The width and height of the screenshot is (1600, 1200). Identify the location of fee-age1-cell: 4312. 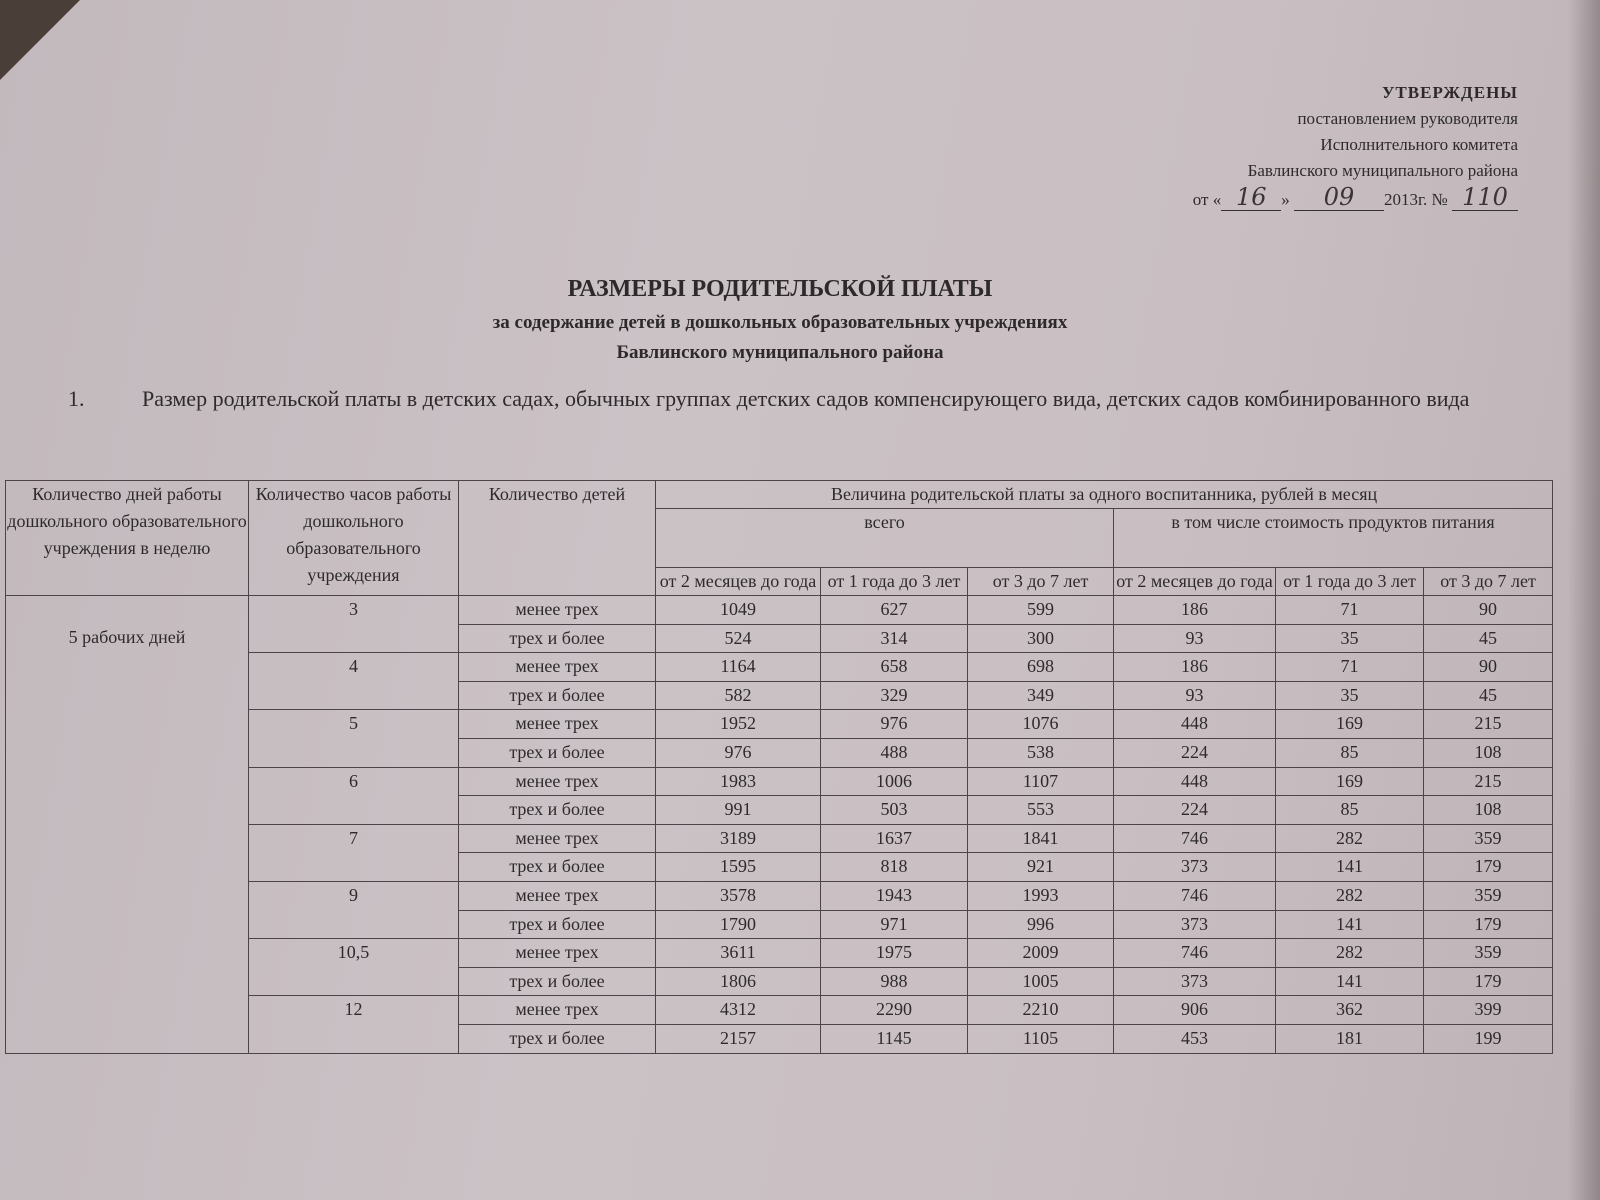
(738, 1010).